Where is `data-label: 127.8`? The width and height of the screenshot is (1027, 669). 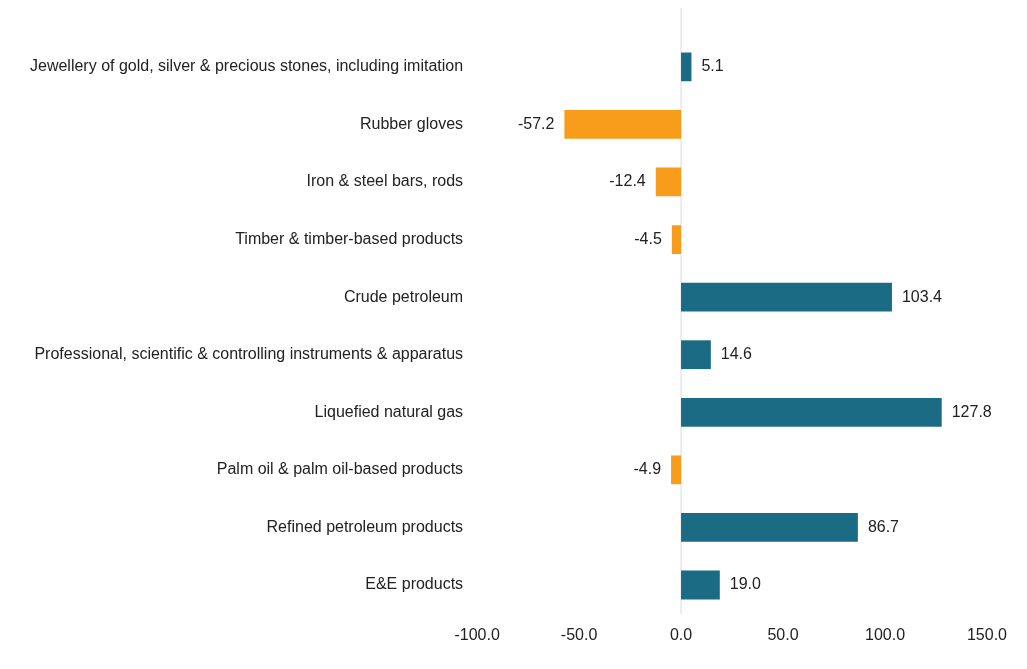 data-label: 127.8 is located at coordinates (971, 411).